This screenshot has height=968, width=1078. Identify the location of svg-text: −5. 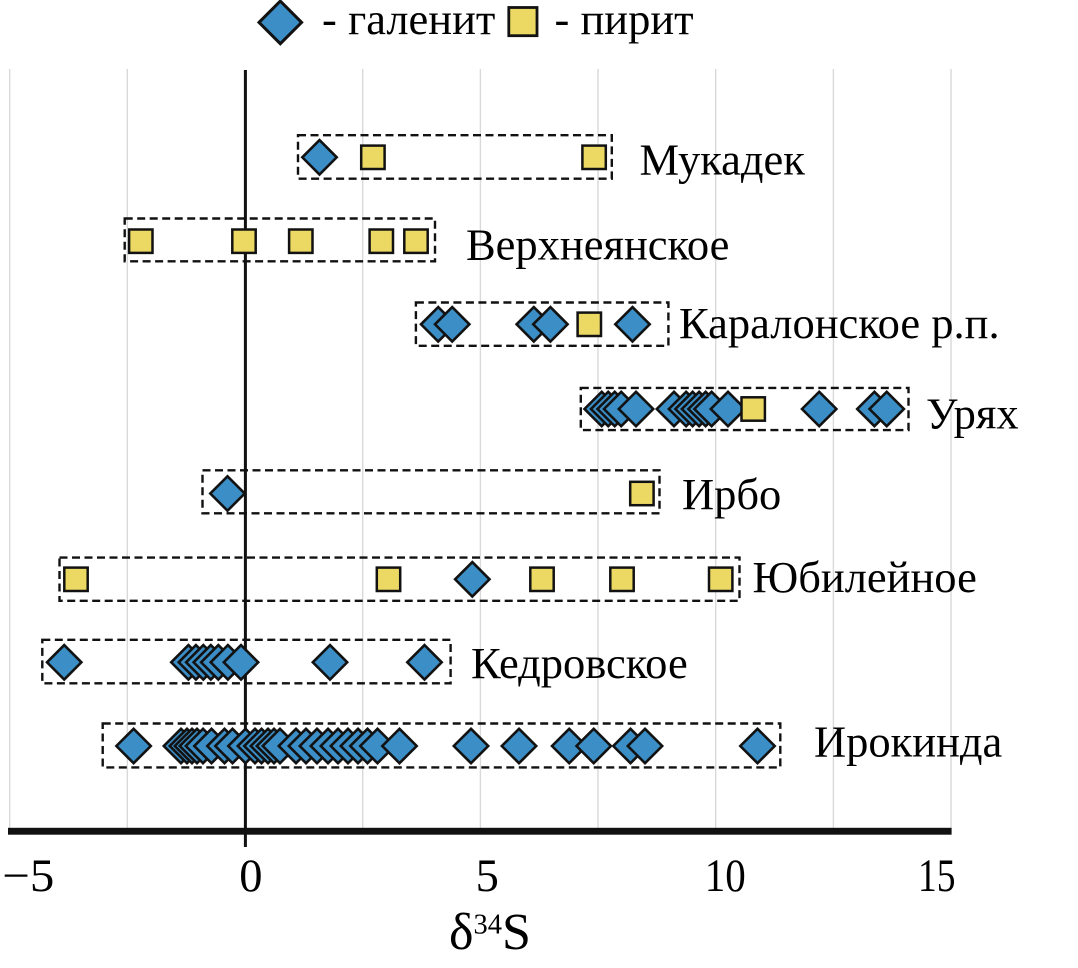
(28, 876).